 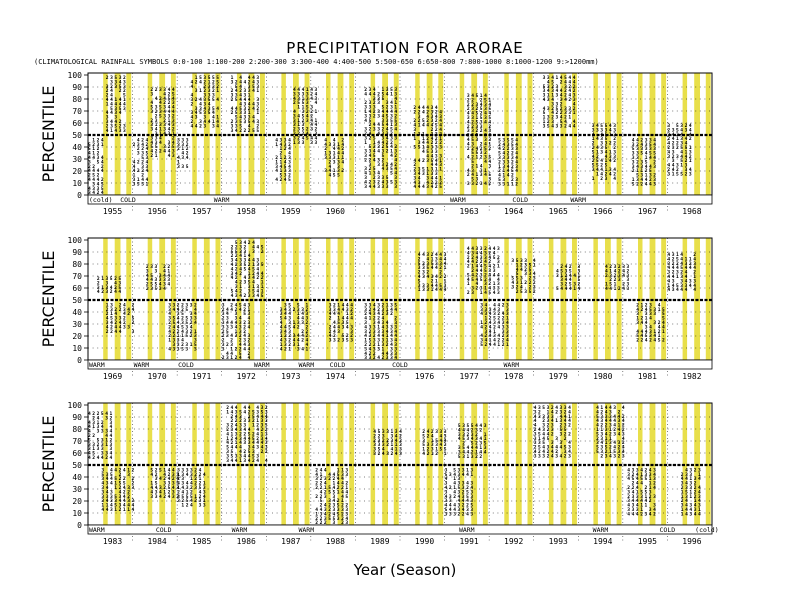 What do you see at coordinates (379, 376) in the screenshot?
I see `year-label: 1975` at bounding box center [379, 376].